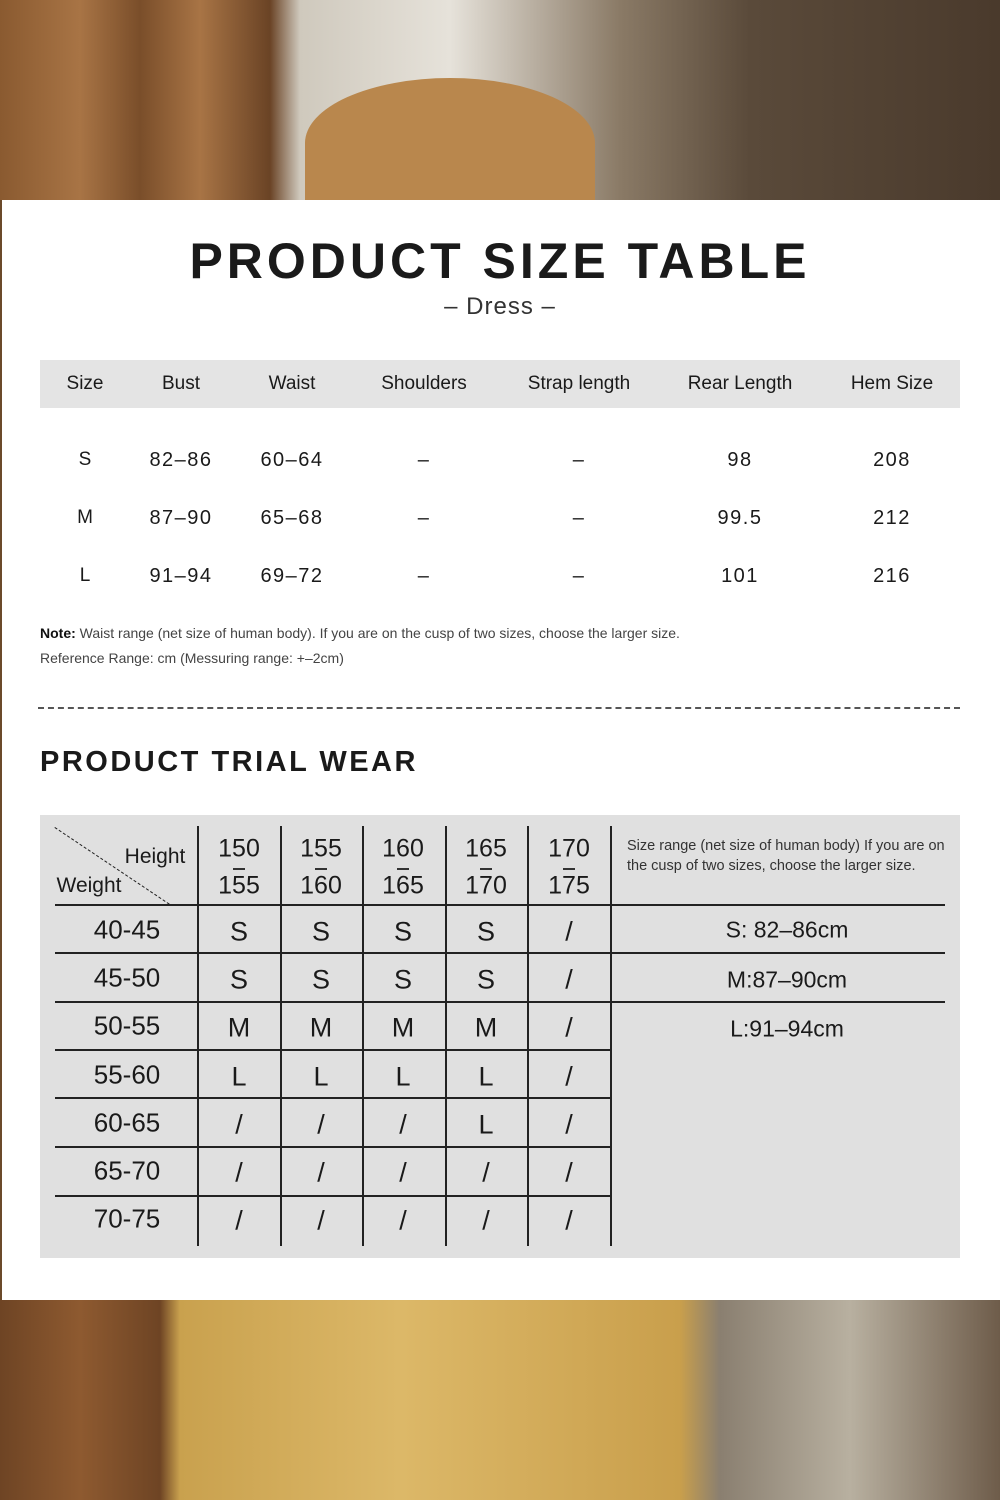  What do you see at coordinates (85, 459) in the screenshot?
I see `table-cell: S` at bounding box center [85, 459].